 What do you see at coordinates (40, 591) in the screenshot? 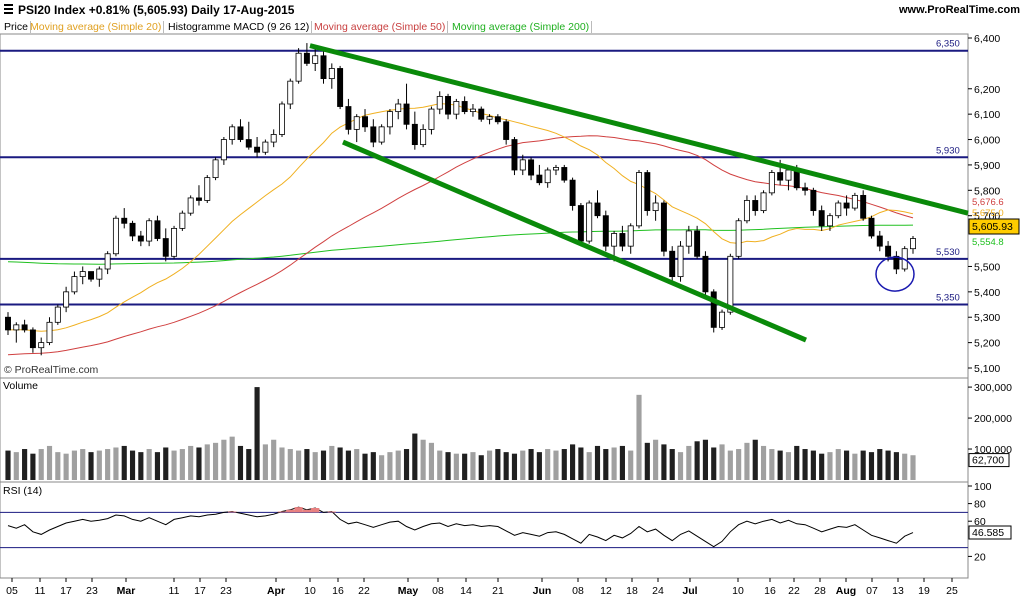
I see `x-axis-label: 11` at bounding box center [40, 591].